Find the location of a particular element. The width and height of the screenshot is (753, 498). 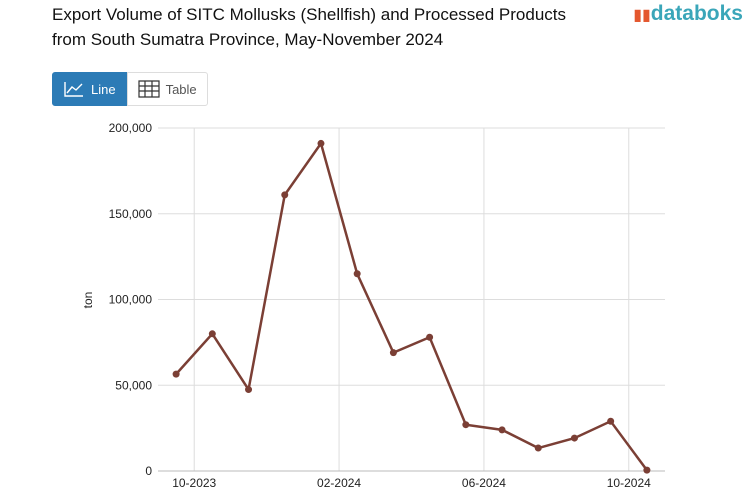

y-tick-label: 0 is located at coordinates (148, 471).